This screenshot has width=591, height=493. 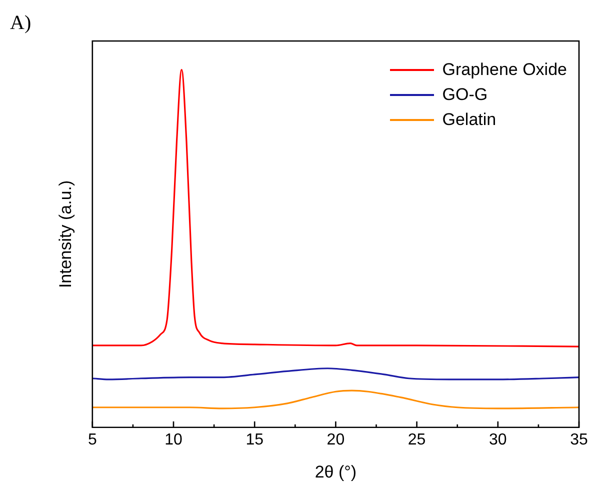 I want to click on legend-label: Gelatin, so click(x=469, y=120).